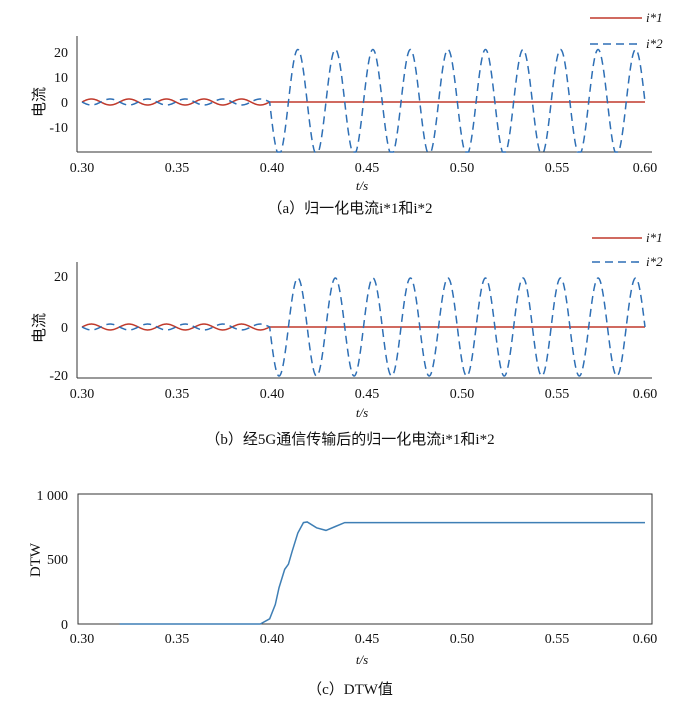  Describe the element at coordinates (557, 168) in the screenshot. I see `panel-a-xtick-055: 0.55` at that location.